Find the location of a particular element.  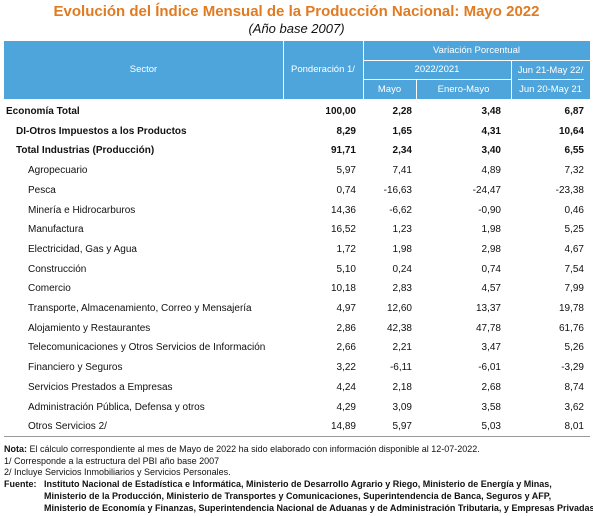

cell-value: 7,54 is located at coordinates (574, 269).